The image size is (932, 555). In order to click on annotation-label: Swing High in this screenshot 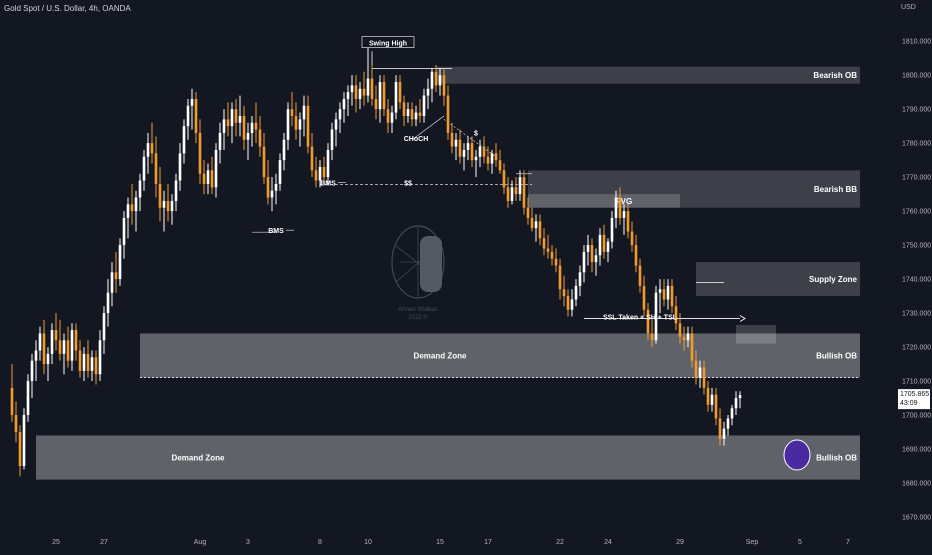, I will do `click(388, 44)`.